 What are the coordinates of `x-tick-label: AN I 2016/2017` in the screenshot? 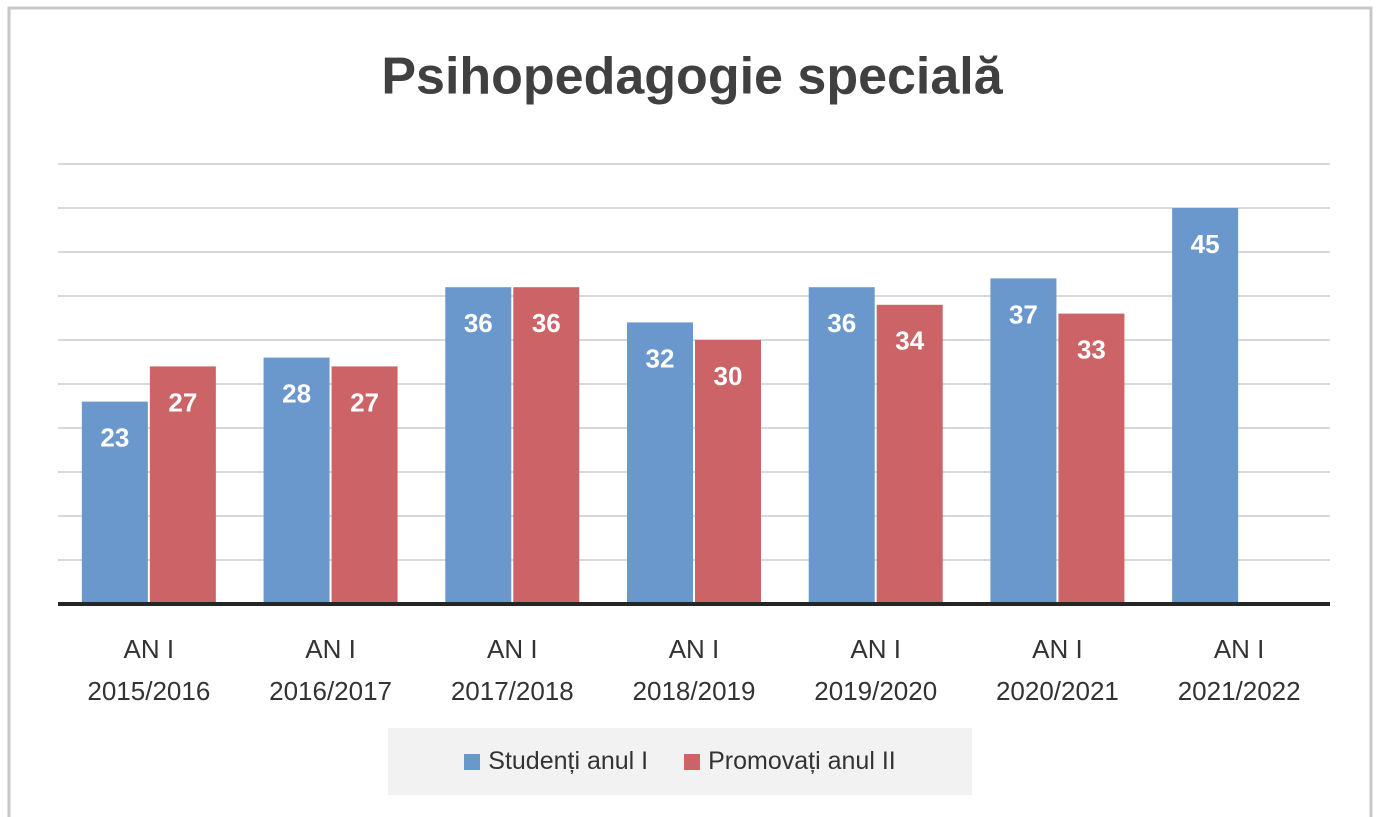 It's located at (331, 670).